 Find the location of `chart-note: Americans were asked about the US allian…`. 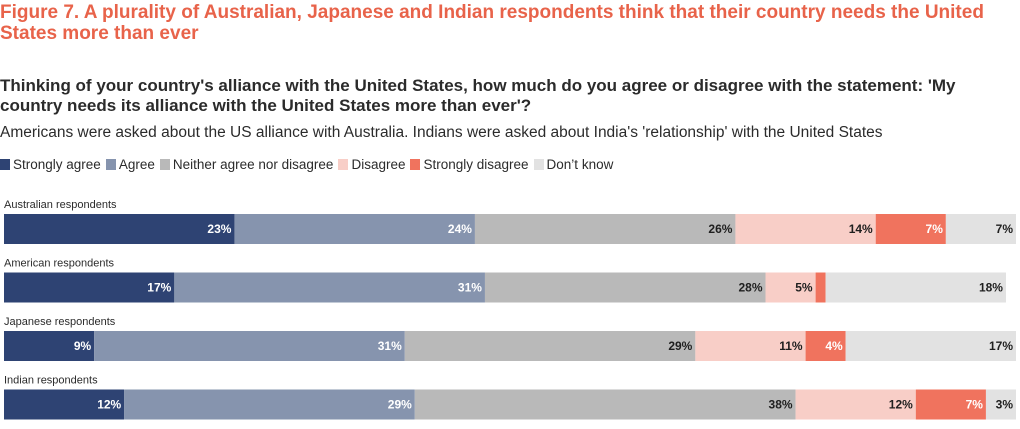

chart-note: Americans were asked about the US allian… is located at coordinates (441, 132).